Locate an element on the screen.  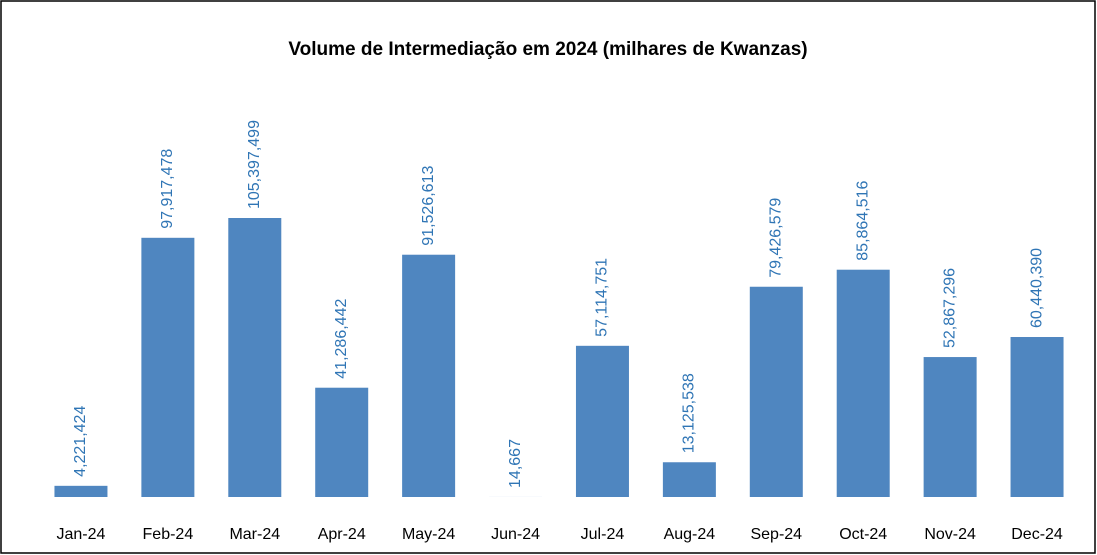
data-label: 79,426,579 is located at coordinates (776, 238).